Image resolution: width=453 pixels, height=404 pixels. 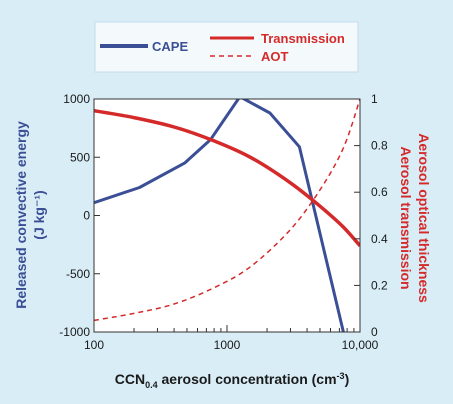 I want to click on y-right-tick-label: 1, so click(x=374, y=99).